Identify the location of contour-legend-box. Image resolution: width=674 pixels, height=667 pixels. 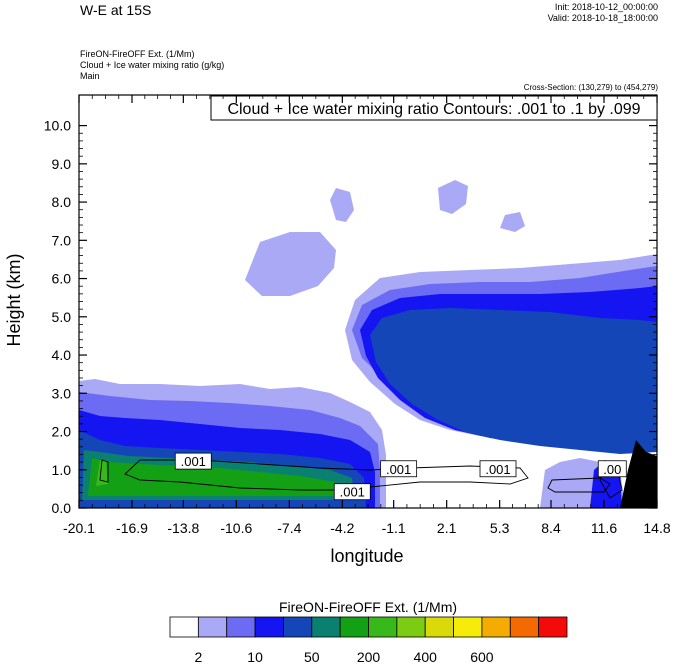
(434, 108).